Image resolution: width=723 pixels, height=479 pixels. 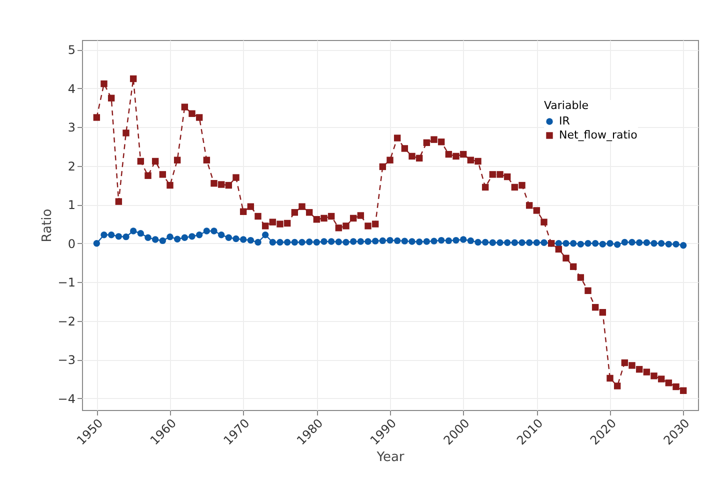 I want to click on legend-label: IR, so click(x=564, y=121).